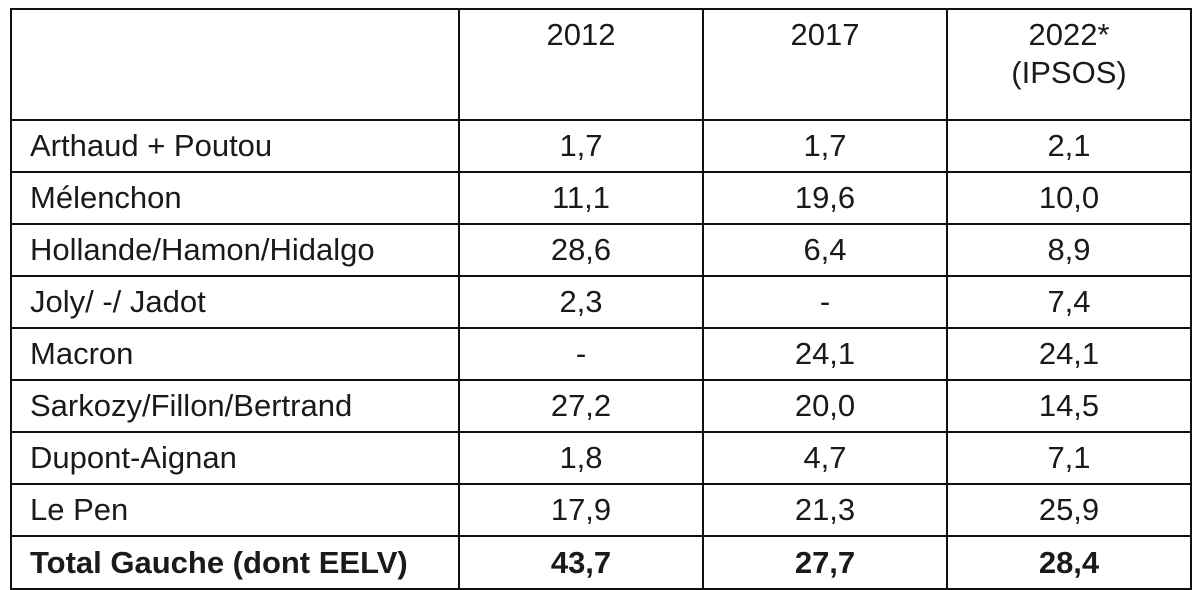 This screenshot has width=1200, height=590. Describe the element at coordinates (1069, 458) in the screenshot. I see `score-2022: 7,1` at that location.